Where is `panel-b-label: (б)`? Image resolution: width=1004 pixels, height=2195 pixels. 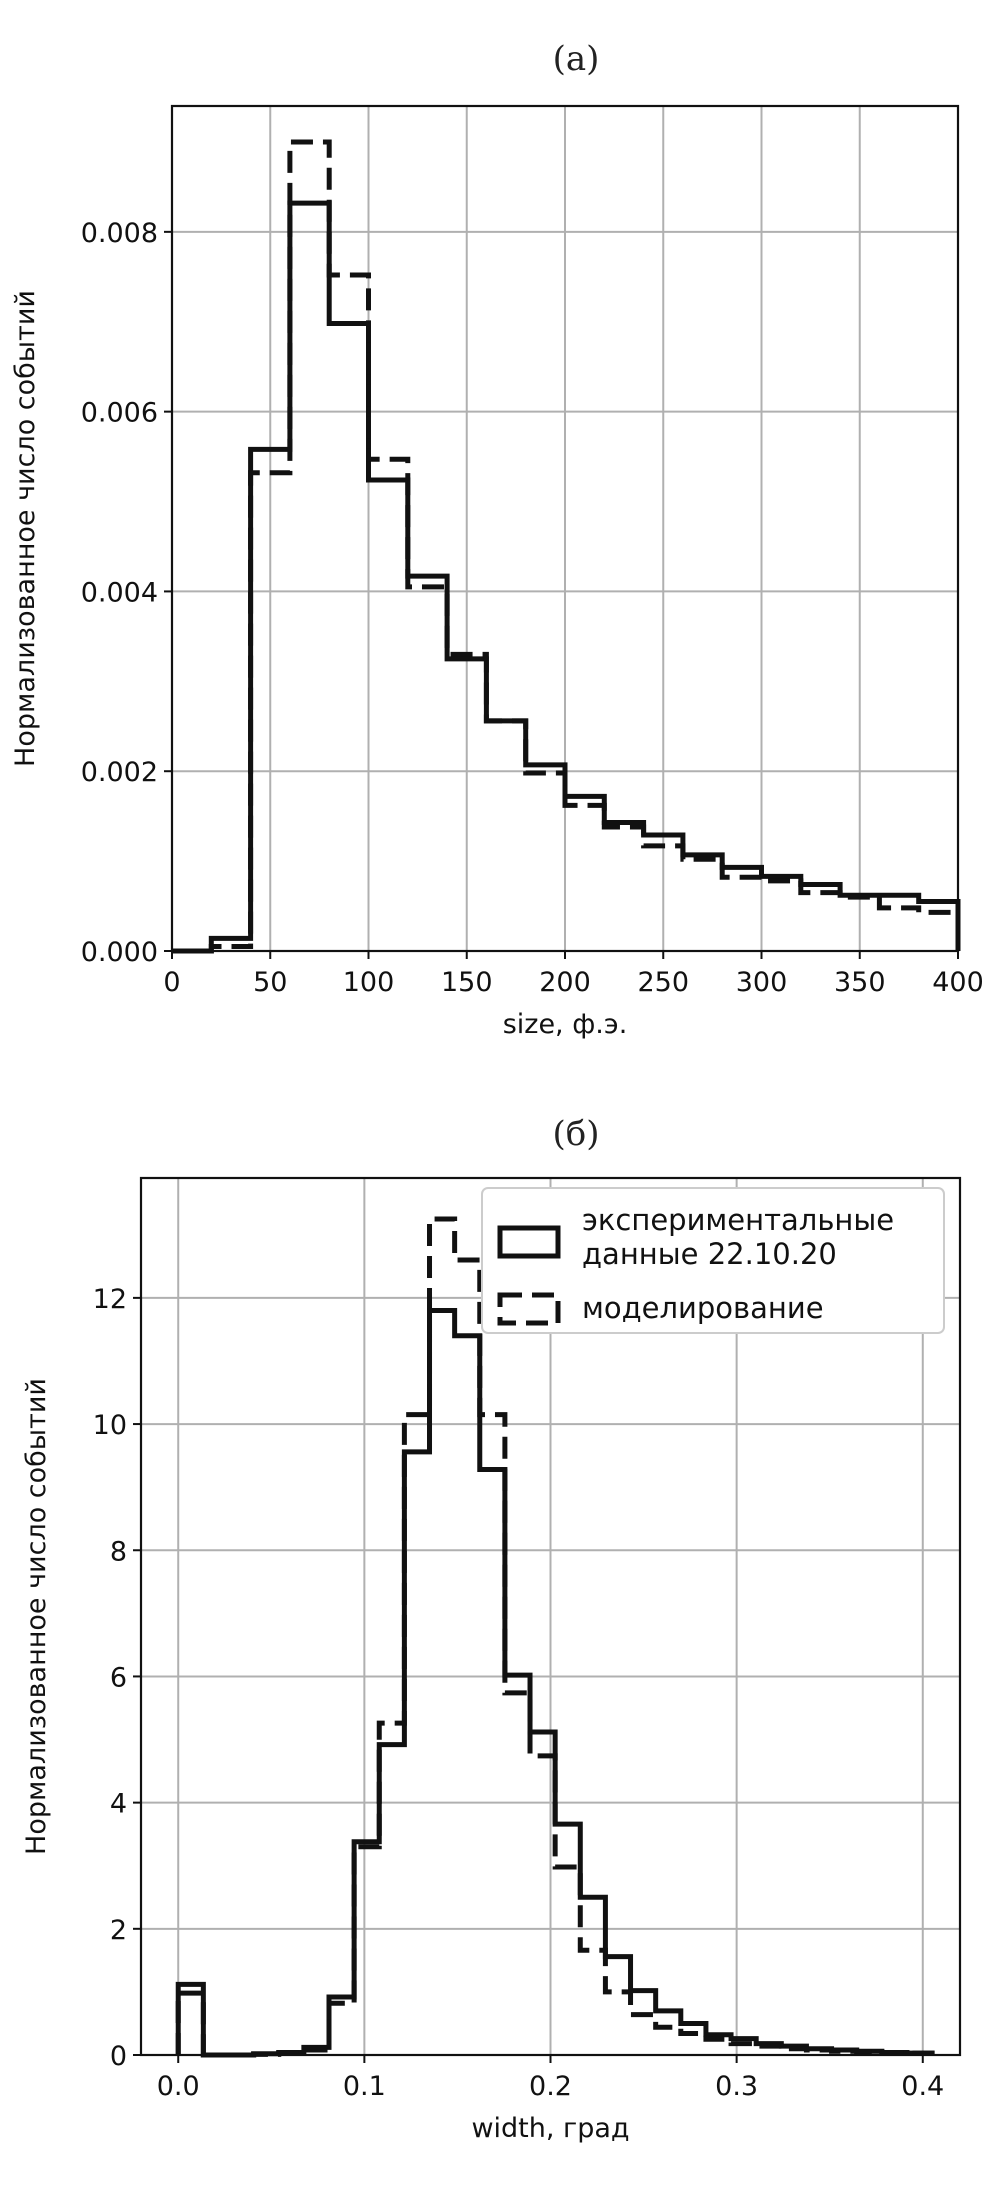 panel-b-label: (б) is located at coordinates (576, 1134).